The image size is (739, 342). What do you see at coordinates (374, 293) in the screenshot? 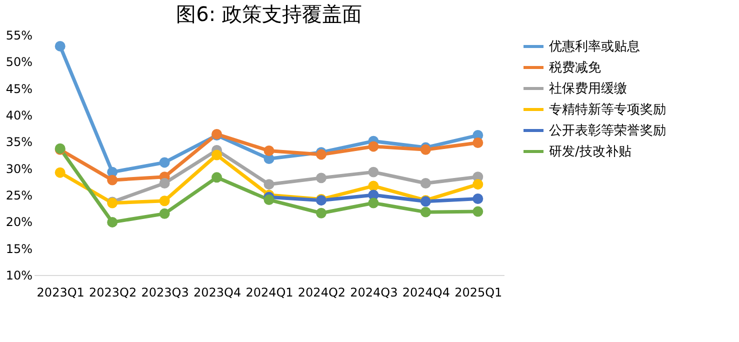
I see `x-tick-label: 2024Q3` at bounding box center [374, 293].